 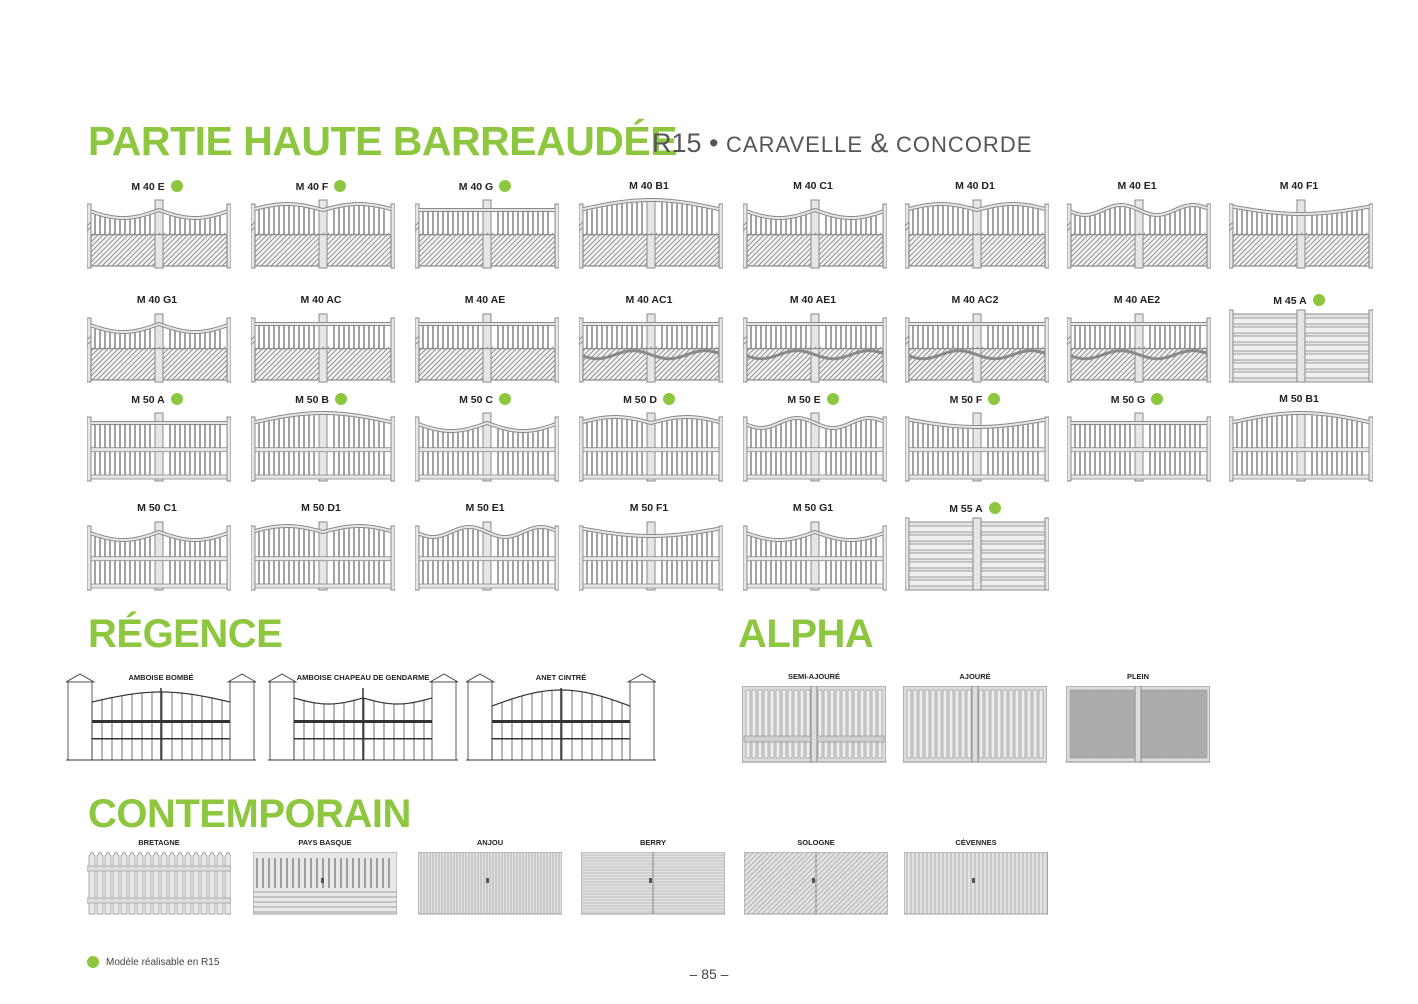 I want to click on gate-model-label: M 40 E, so click(x=157, y=186).